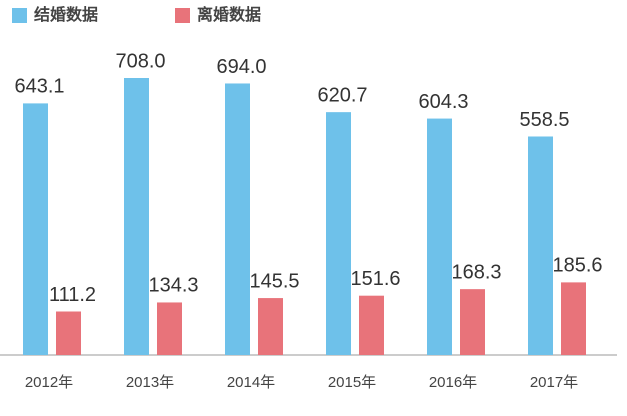 This screenshot has height=416, width=627. I want to click on x-tick-label: 2017年, so click(554, 382).